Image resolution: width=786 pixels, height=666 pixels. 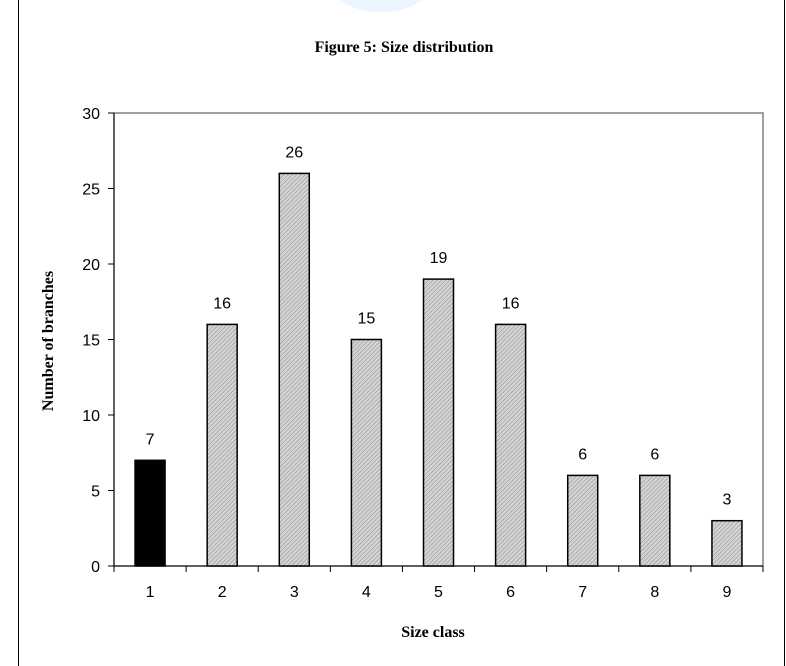 I want to click on chart-title: Figure 5: Size distribution, so click(x=404, y=47).